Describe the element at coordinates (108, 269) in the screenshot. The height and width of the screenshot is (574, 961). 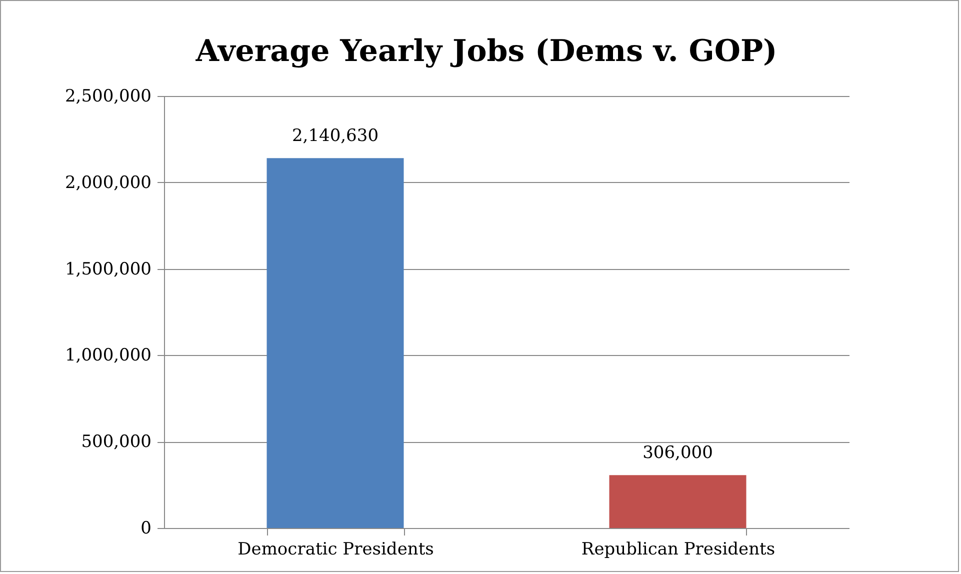
I see `y-tick-label: 1,500,000` at that location.